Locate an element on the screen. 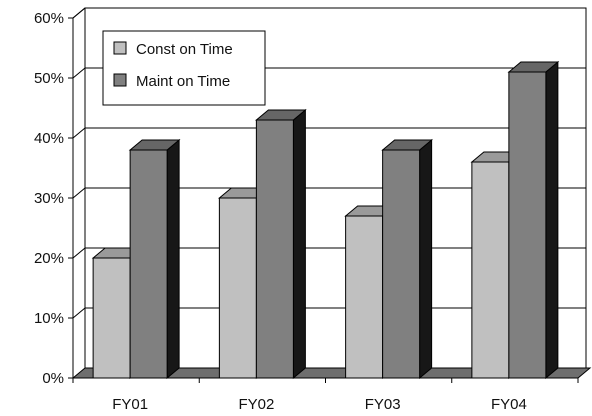  x-tick-label: FY01 is located at coordinates (130, 404).